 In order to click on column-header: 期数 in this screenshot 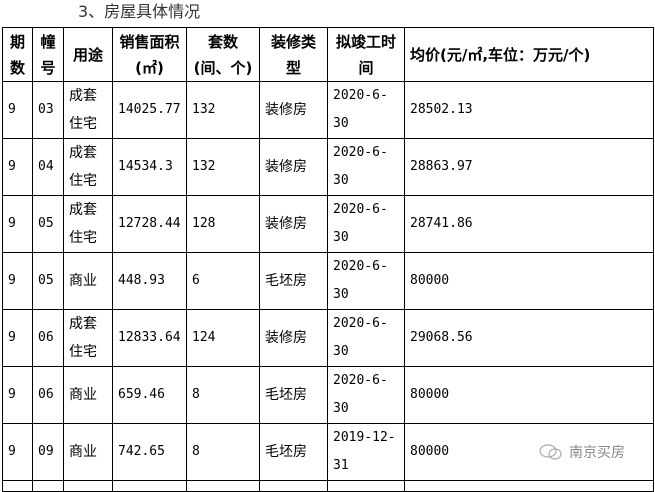, I will do `click(17, 54)`.